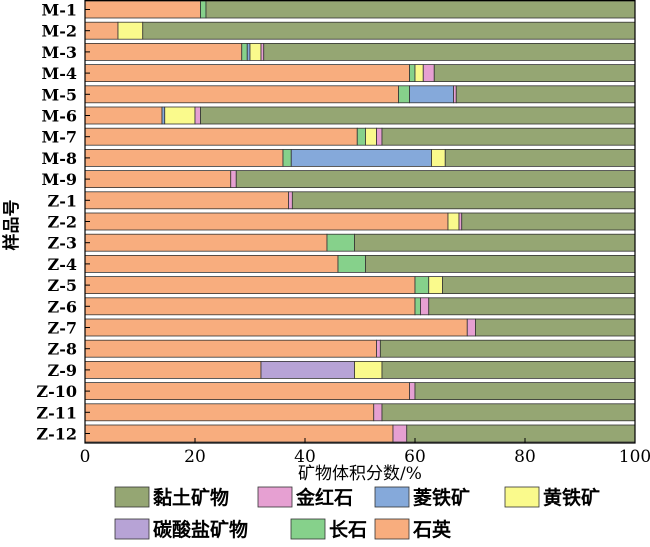  What do you see at coordinates (59, 10) in the screenshot?
I see `y-tick-label: M-1` at bounding box center [59, 10].